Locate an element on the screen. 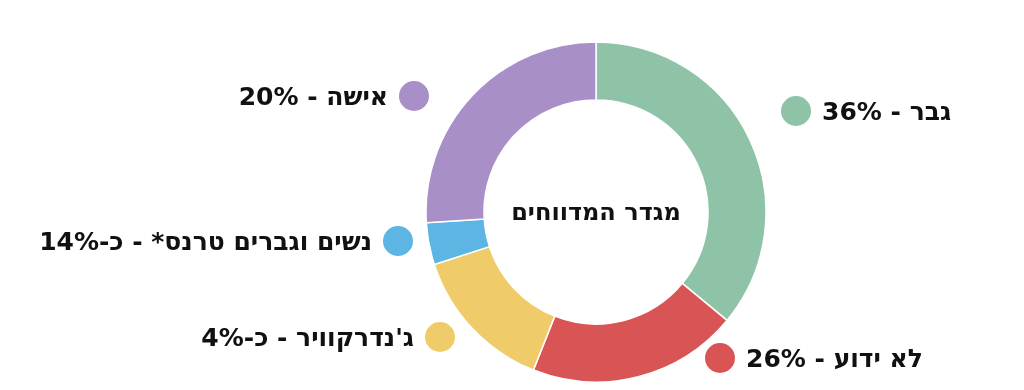 Image resolution: width=1024 pixels, height=390 pixels. title: מגדר המדווחים is located at coordinates (596, 212).